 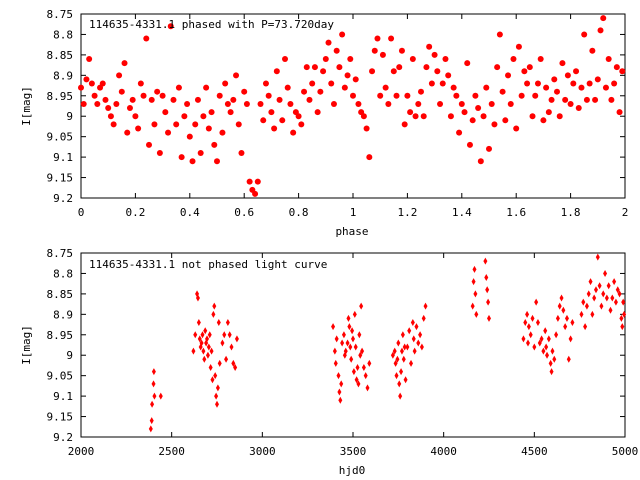 What do you see at coordinates (407, 212) in the screenshot?
I see `x-tick-label: 1.2` at bounding box center [407, 212].